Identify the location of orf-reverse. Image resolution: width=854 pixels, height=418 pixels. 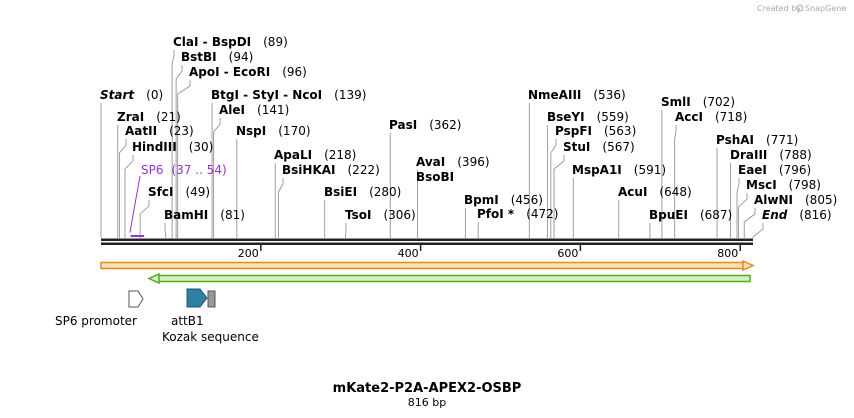
(449, 278).